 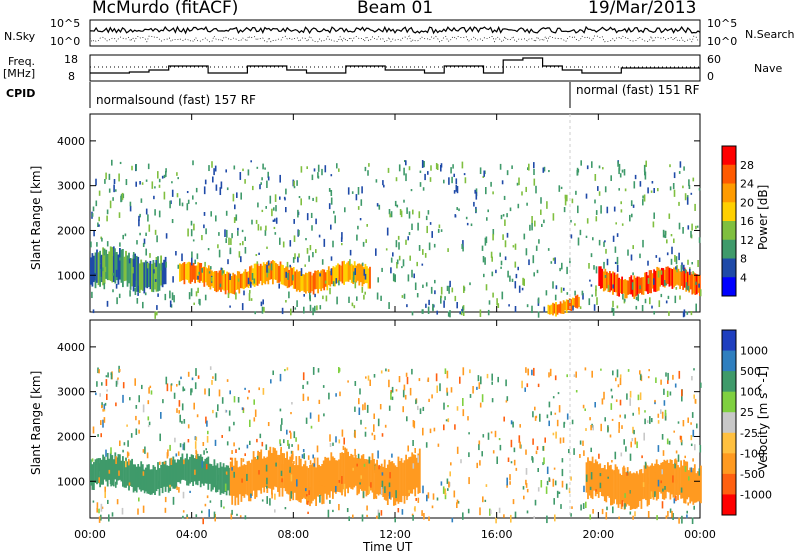 I want to click on x-tick-label: 16:00, so click(x=497, y=534).